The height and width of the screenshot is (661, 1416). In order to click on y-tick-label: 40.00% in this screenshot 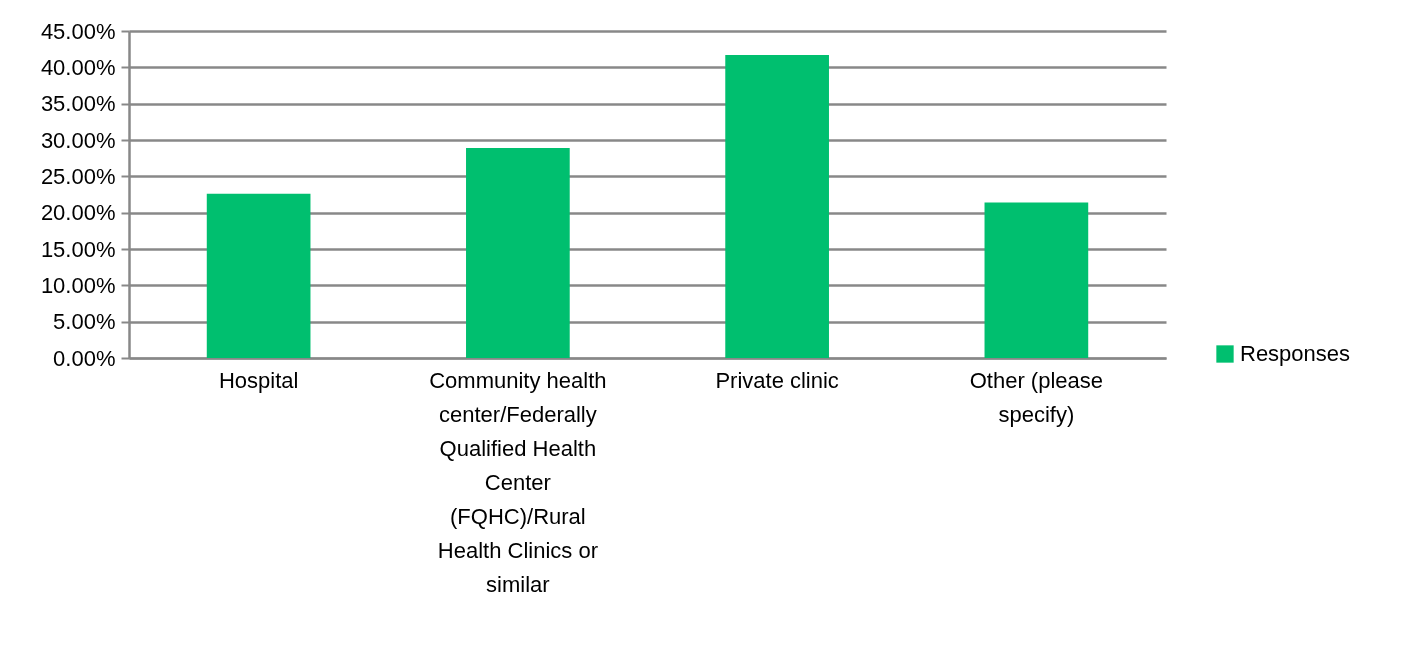, I will do `click(78, 67)`.